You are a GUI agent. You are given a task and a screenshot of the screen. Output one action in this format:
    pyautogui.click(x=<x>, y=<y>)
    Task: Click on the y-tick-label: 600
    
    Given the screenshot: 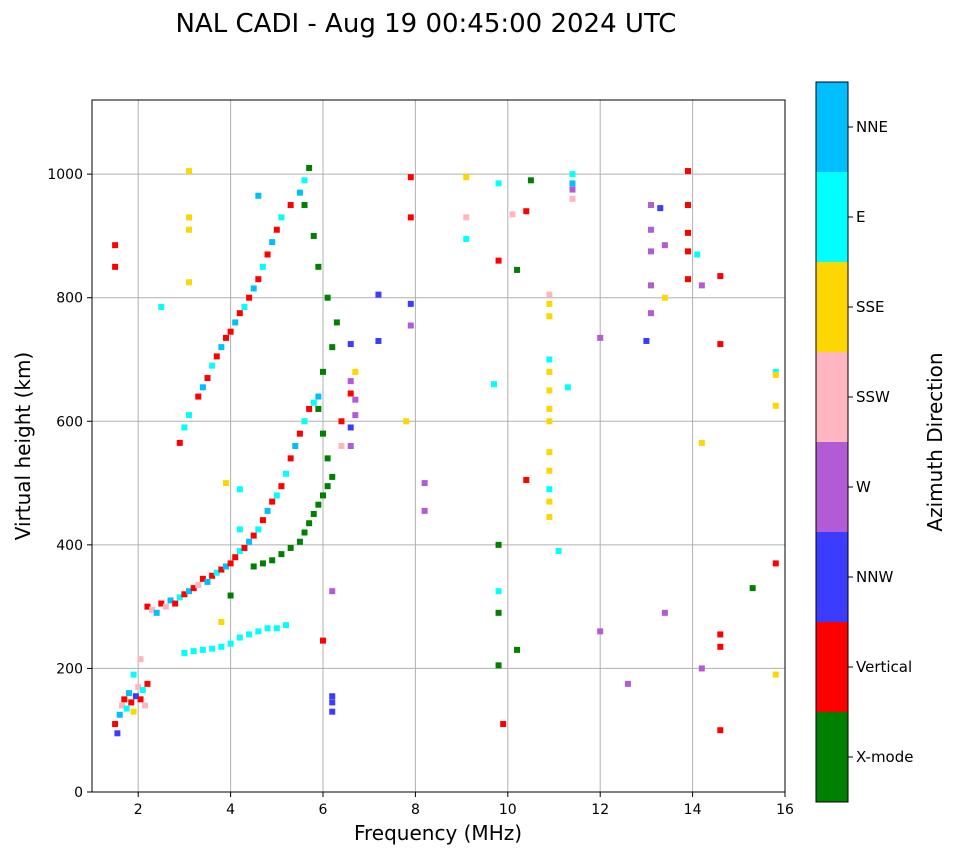 What is the action you would take?
    pyautogui.click(x=69, y=422)
    